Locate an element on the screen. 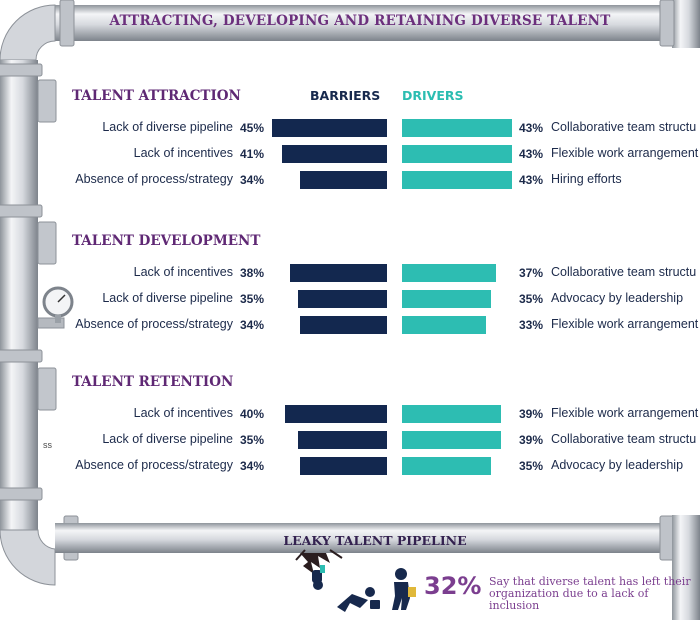 The image size is (700, 620). barrier-pct: 41% is located at coordinates (252, 154).